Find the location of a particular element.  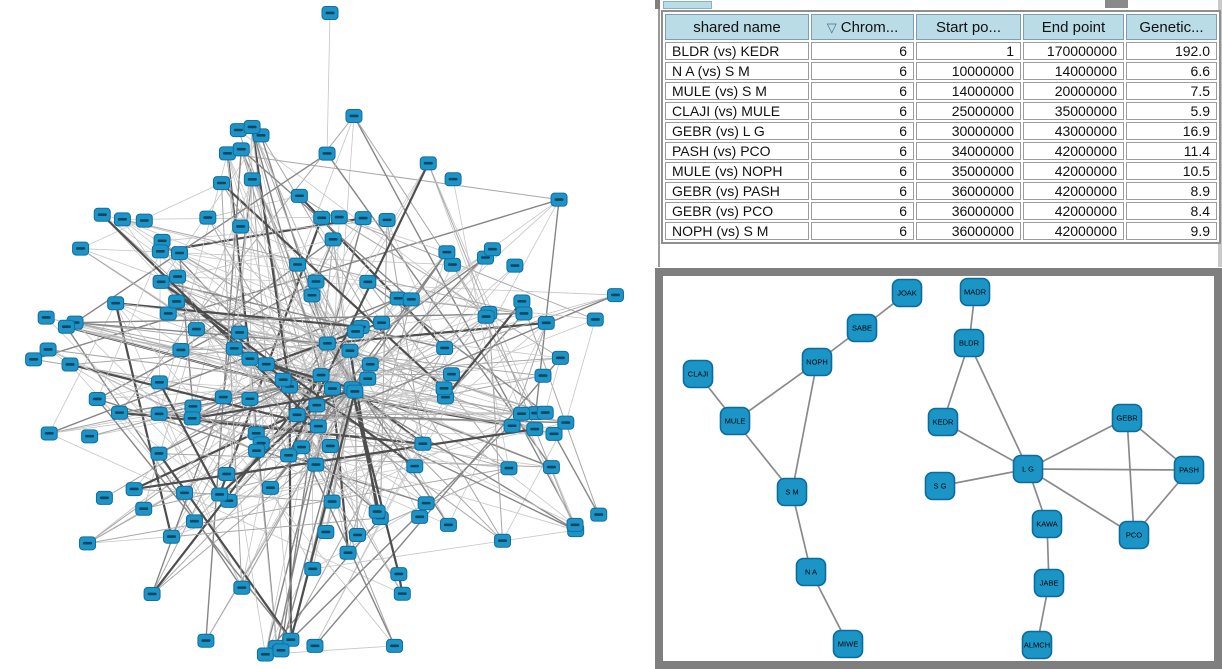

table-row: CLAJI (vs) MULE 6 25000000 35000000 5.9 is located at coordinates (941, 111).